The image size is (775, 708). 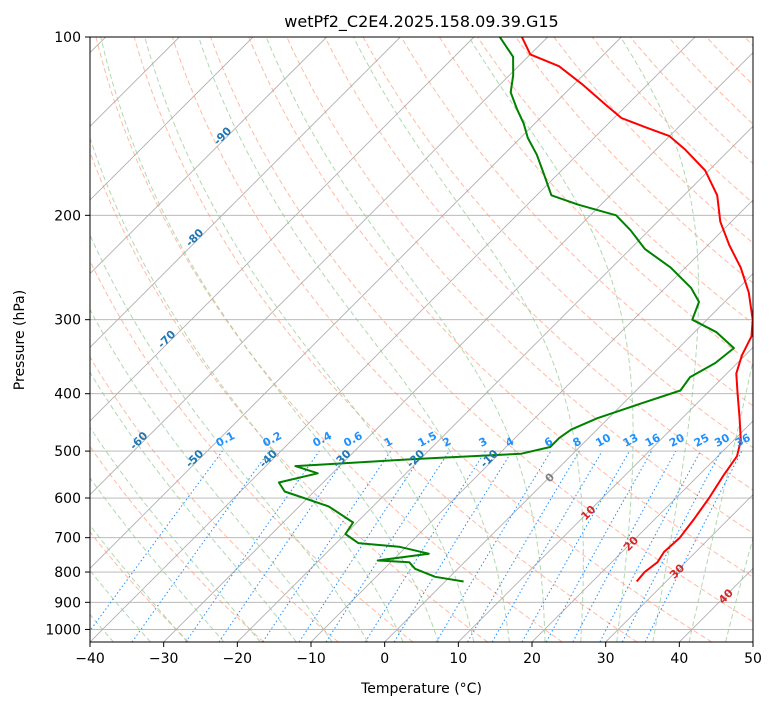 I want to click on x-axis-label: Temperature (°C), so click(x=421, y=689).